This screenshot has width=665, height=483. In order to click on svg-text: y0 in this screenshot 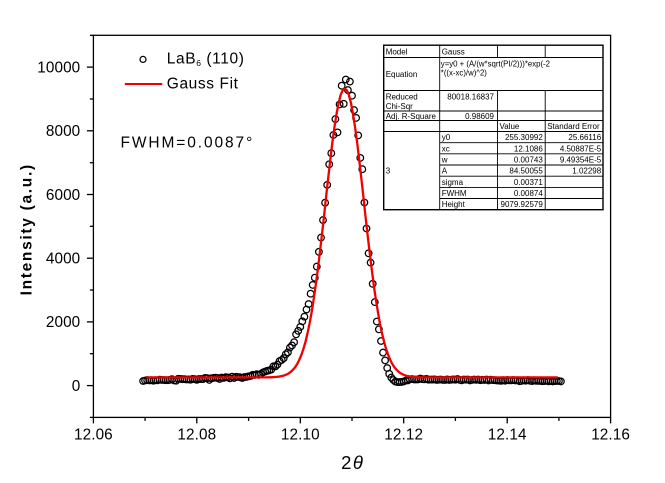, I will do `click(446, 137)`.